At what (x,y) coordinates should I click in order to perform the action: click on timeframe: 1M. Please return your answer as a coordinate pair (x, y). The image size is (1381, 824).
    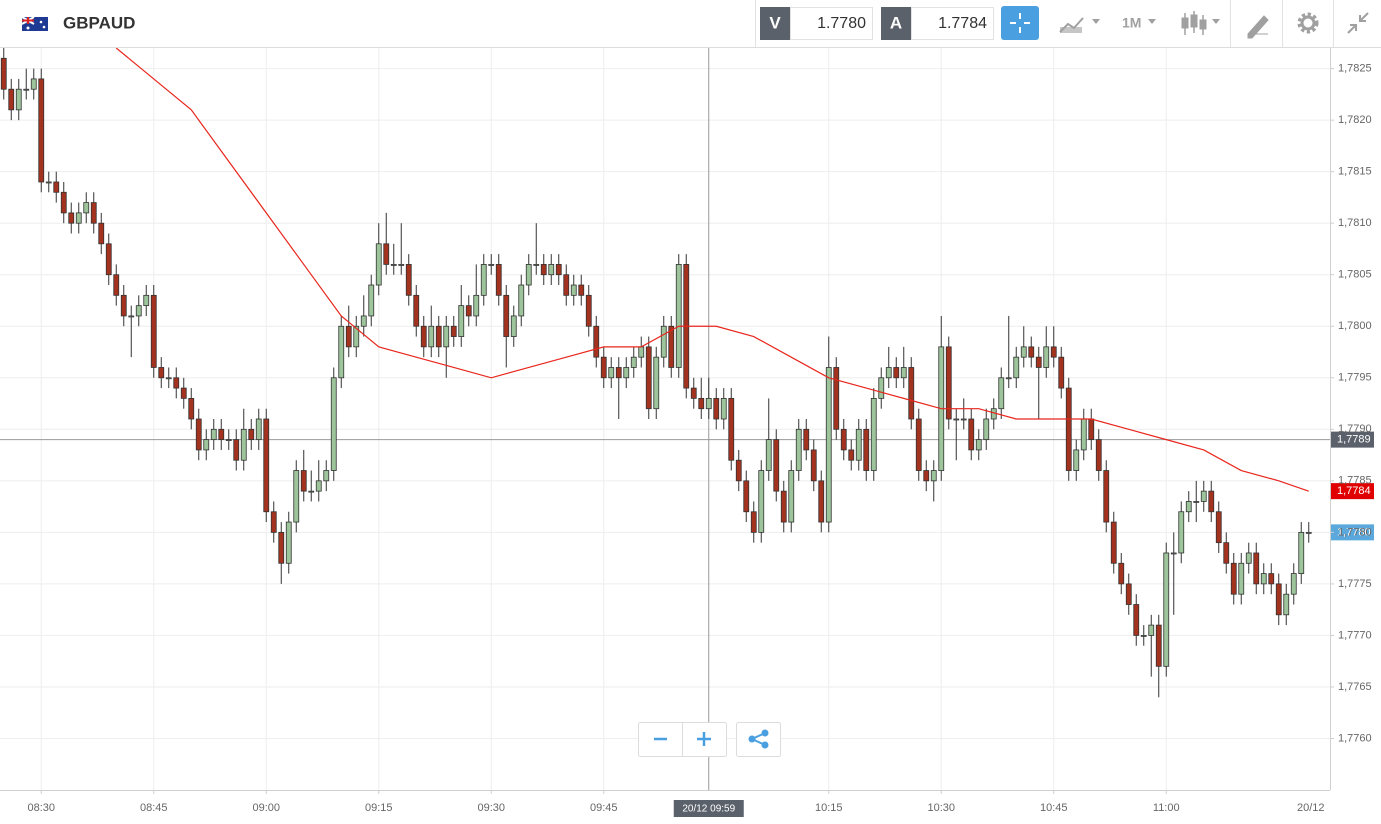
    Looking at the image, I should click on (1131, 23).